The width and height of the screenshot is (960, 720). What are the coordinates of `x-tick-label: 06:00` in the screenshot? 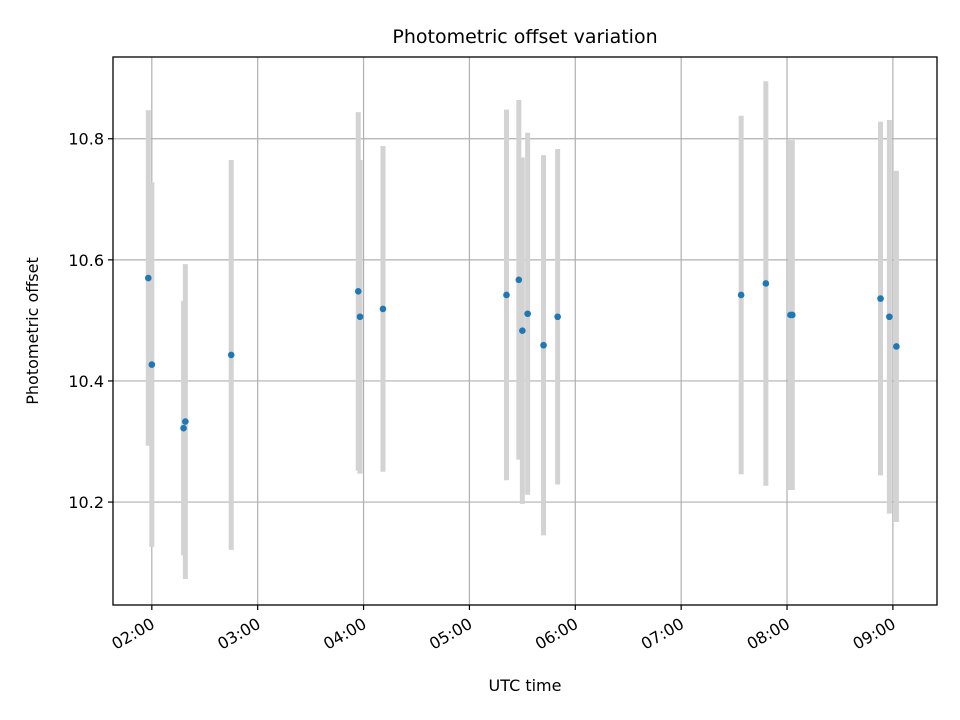 It's located at (556, 634).